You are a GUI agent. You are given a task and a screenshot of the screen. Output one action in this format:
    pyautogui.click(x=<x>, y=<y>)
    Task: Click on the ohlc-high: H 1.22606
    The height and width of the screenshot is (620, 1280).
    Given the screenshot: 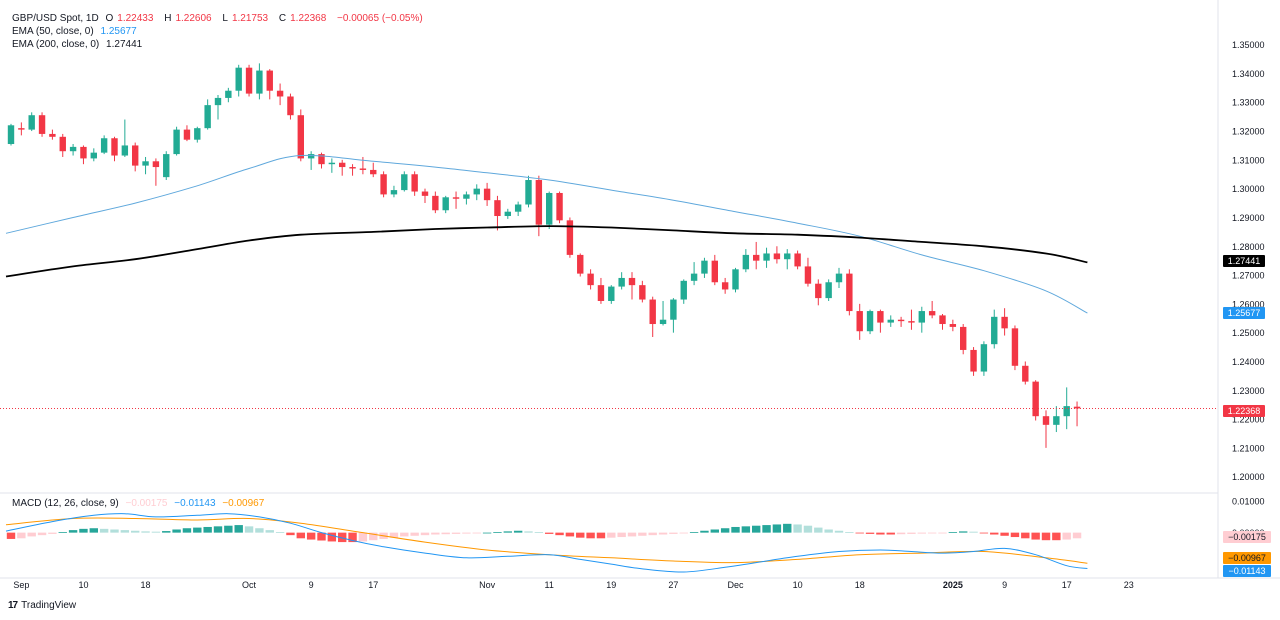 What is the action you would take?
    pyautogui.click(x=189, y=18)
    